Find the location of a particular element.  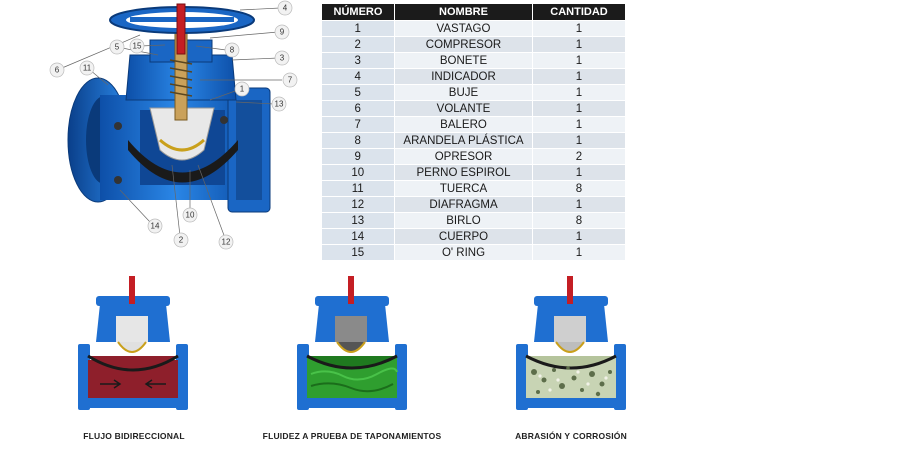

callout-label-2: 2 is located at coordinates (181, 240).